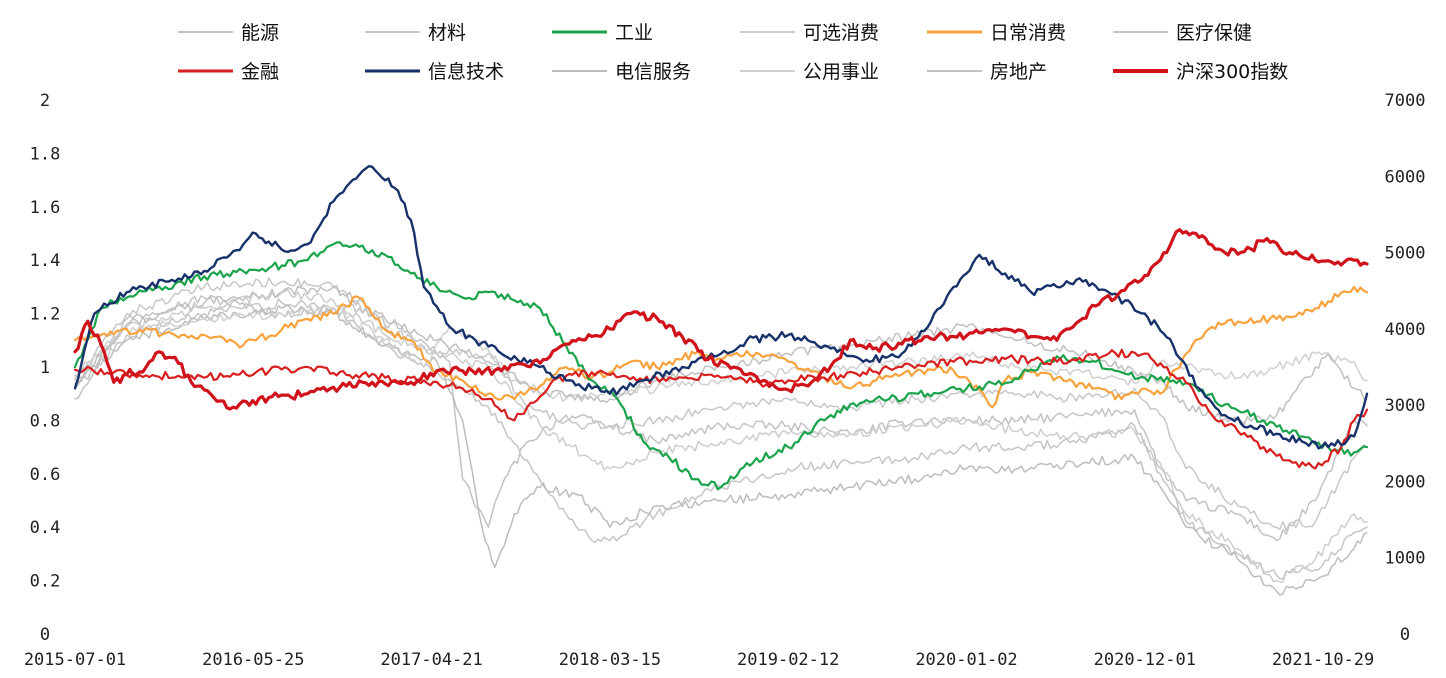 This screenshot has width=1446, height=678. What do you see at coordinates (1405, 101) in the screenshot?
I see `right-tick-label: 7000` at bounding box center [1405, 101].